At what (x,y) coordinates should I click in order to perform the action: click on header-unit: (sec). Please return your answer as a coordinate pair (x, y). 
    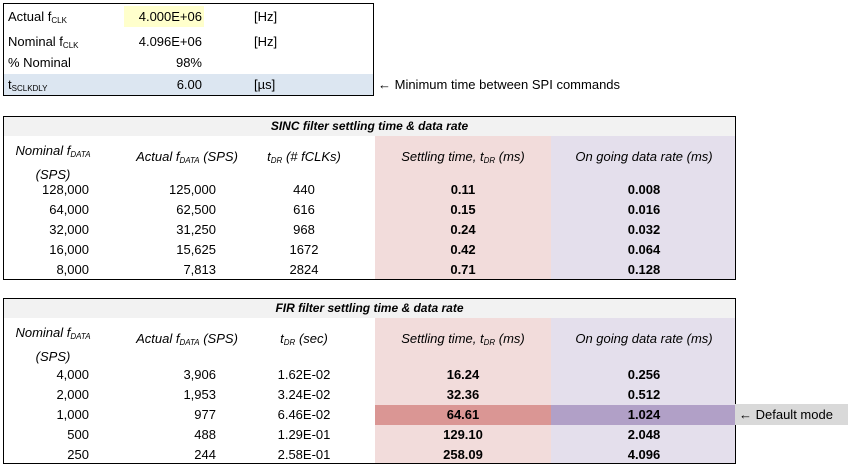
    Looking at the image, I should click on (311, 338).